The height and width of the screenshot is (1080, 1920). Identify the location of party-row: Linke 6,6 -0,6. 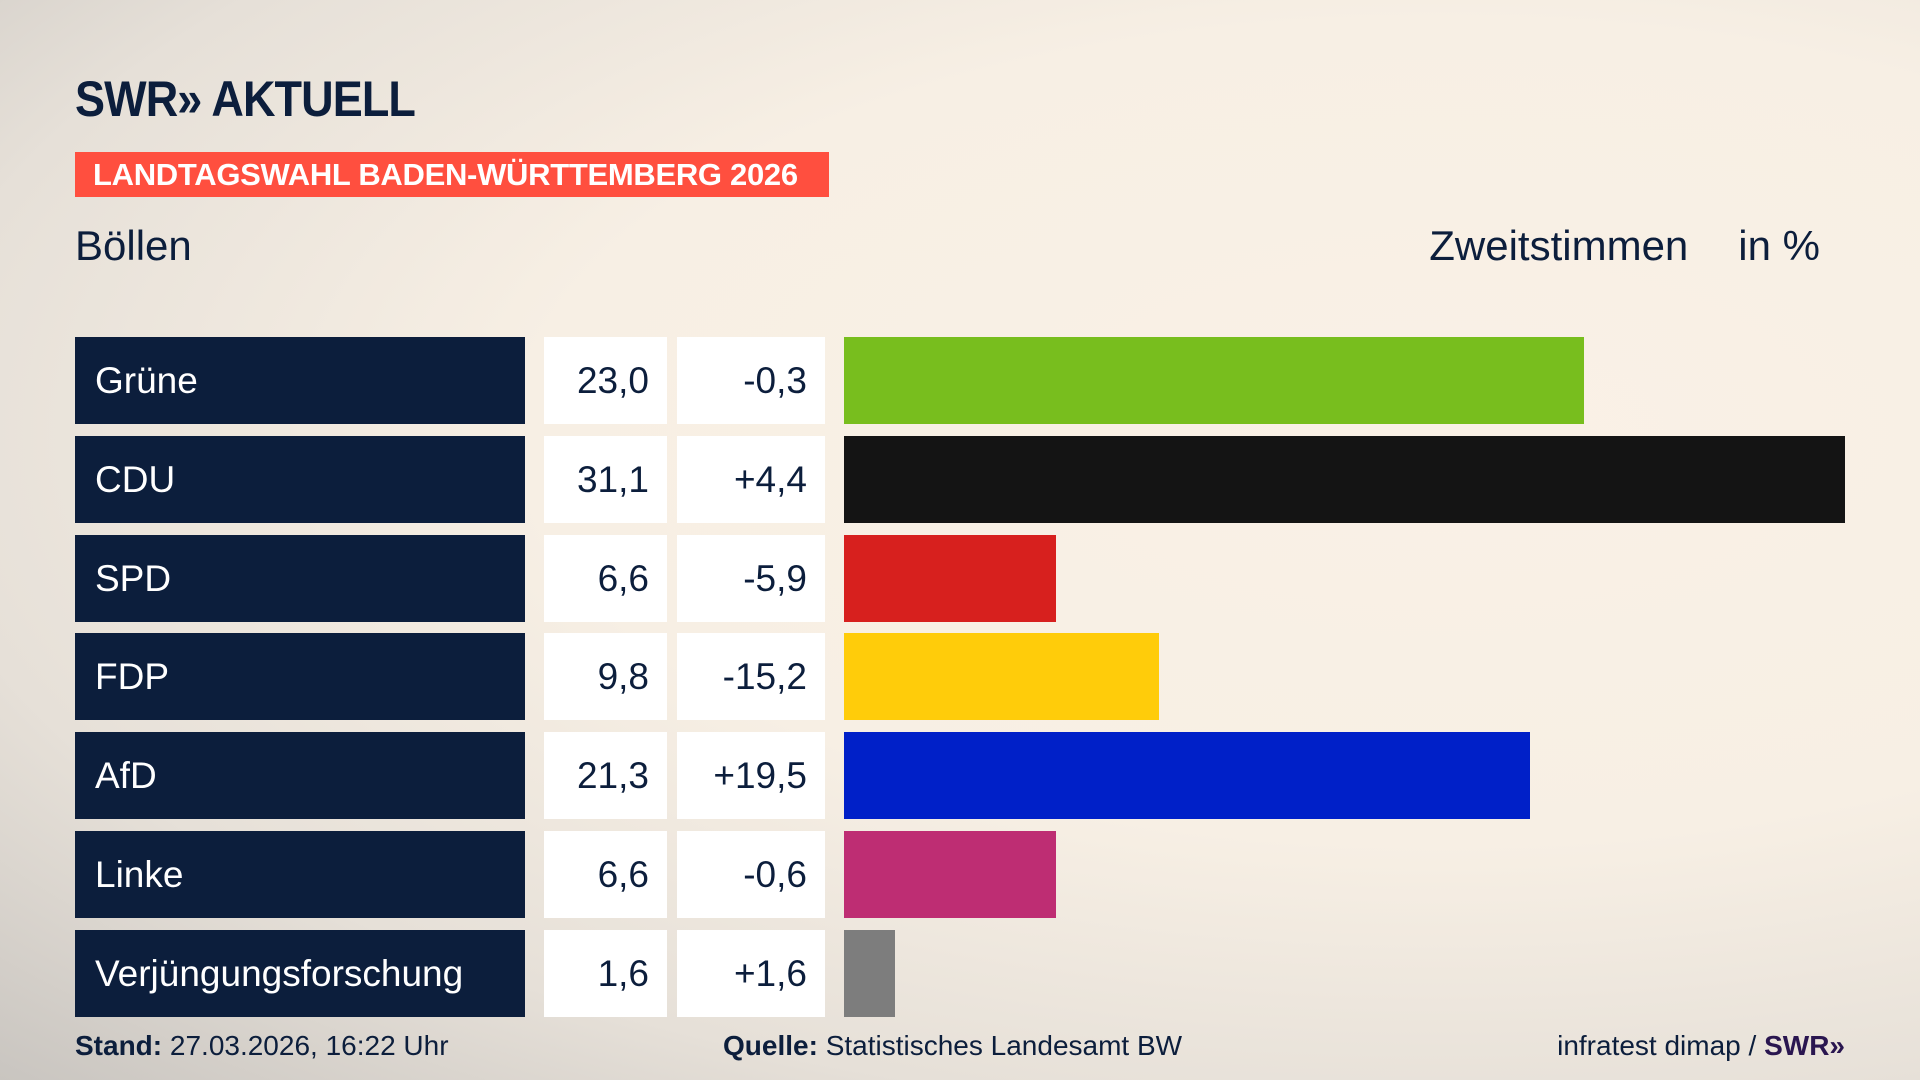
(960, 874).